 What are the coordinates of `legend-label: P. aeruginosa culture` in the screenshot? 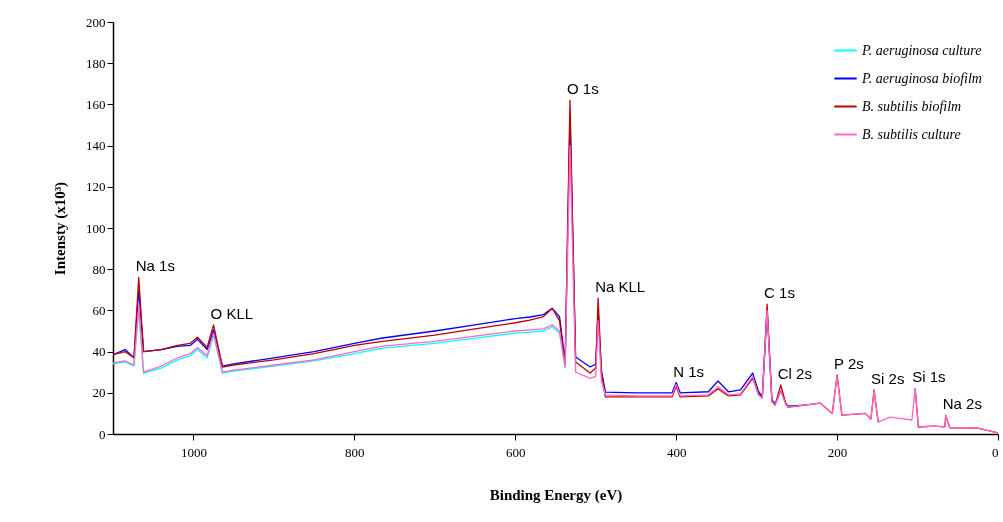 It's located at (921, 50).